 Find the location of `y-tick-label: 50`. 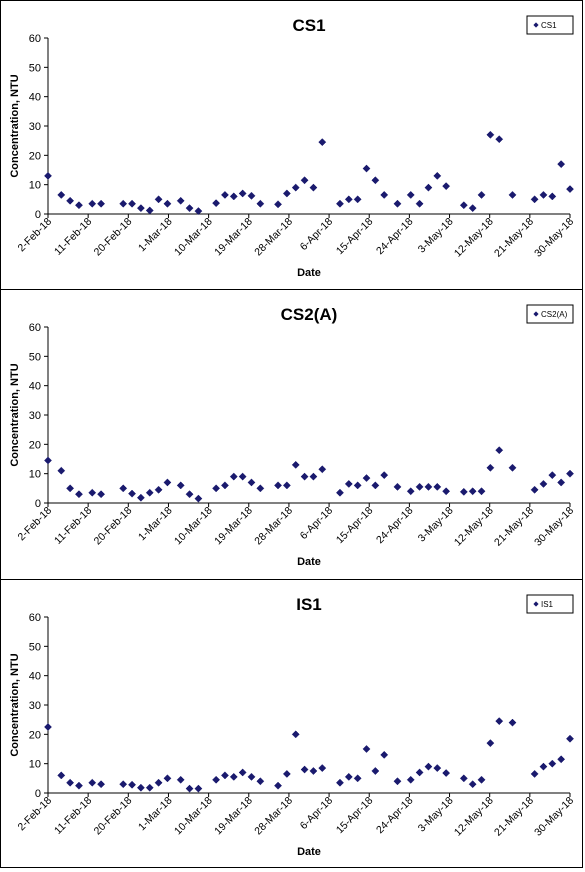

y-tick-label: 50 is located at coordinates (35, 68).